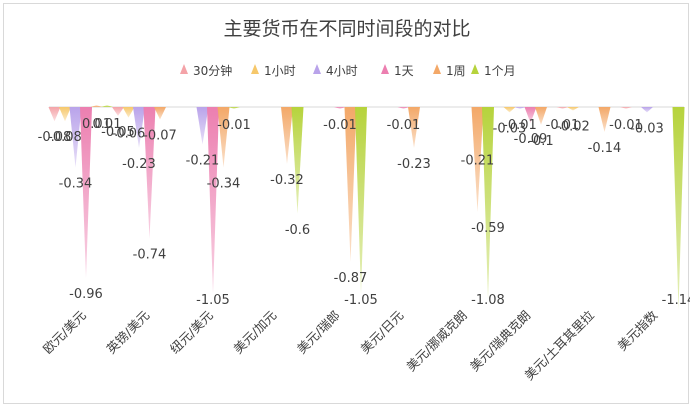 The image size is (693, 408). Describe the element at coordinates (500, 341) in the screenshot. I see `category-label: 美元/瑞典克朗` at that location.